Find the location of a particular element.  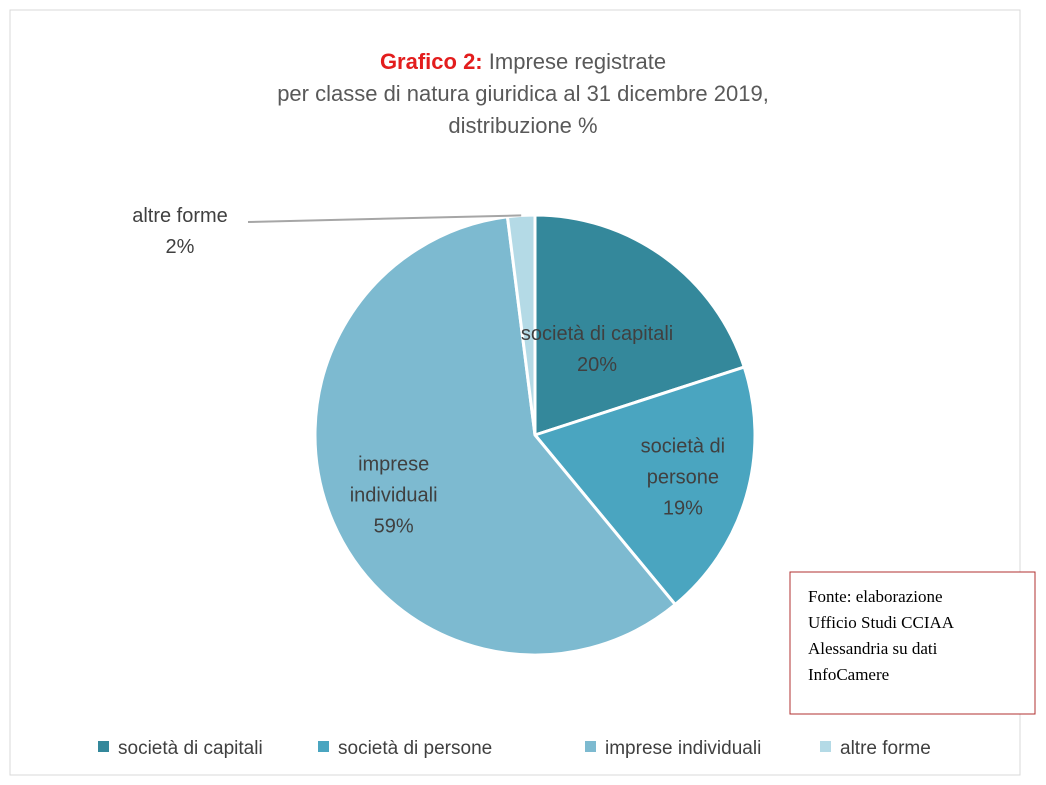

slice-category: società di persone is located at coordinates (683, 462).